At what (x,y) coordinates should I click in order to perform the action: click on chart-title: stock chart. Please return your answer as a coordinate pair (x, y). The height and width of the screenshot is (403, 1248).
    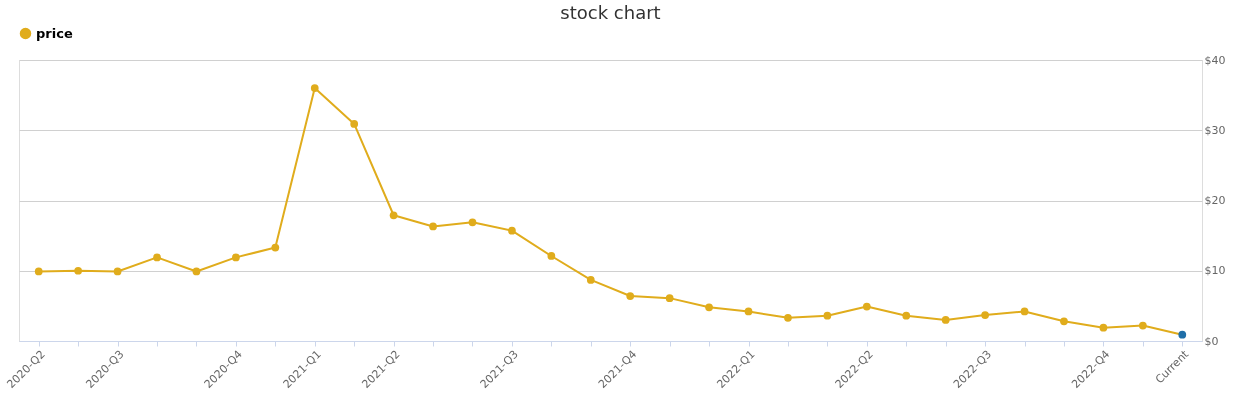
    Looking at the image, I should click on (610, 12).